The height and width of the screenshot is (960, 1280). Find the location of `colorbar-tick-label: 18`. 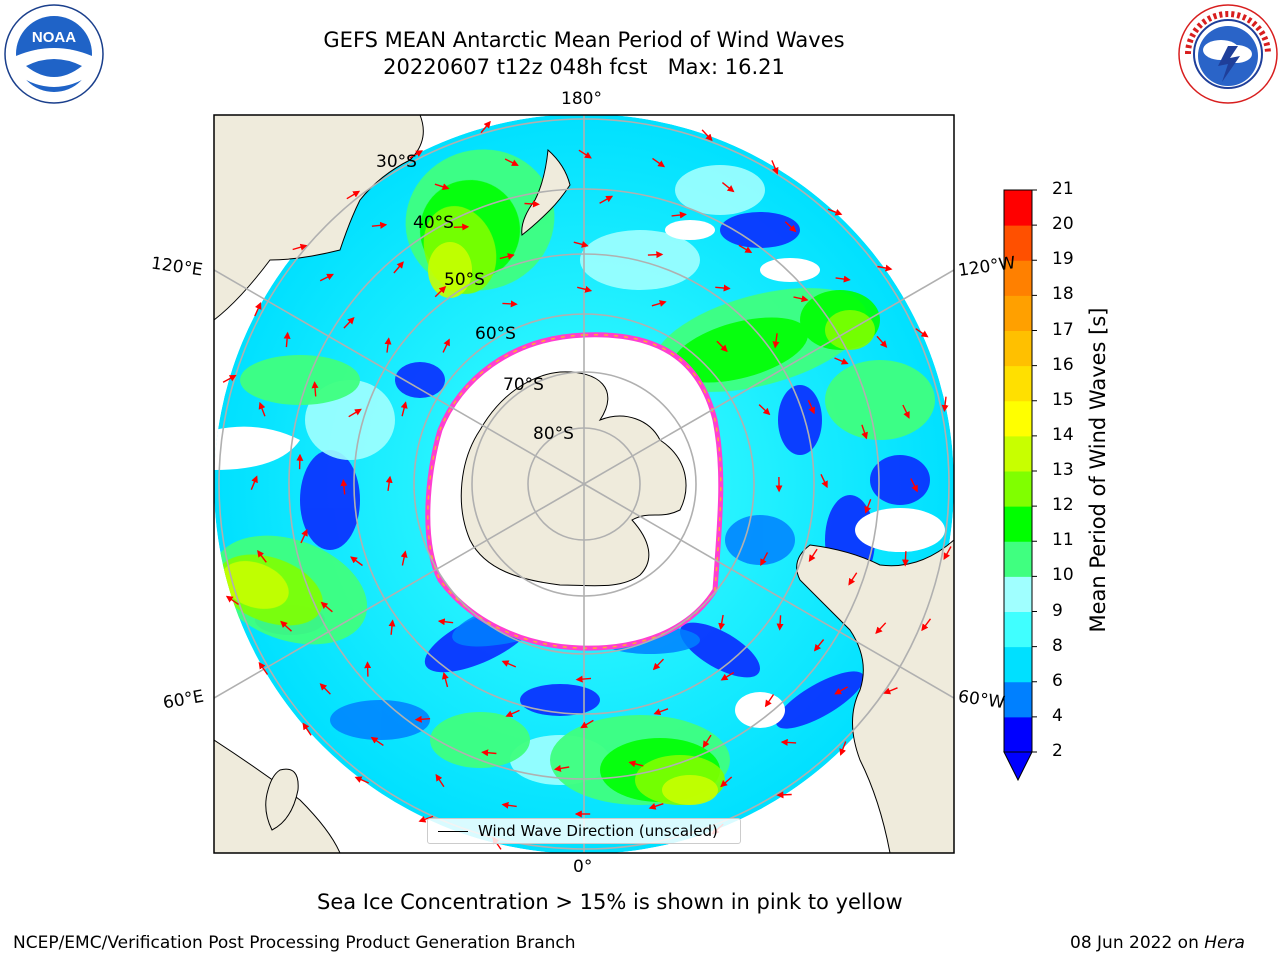

colorbar-tick-label: 18 is located at coordinates (1063, 294).